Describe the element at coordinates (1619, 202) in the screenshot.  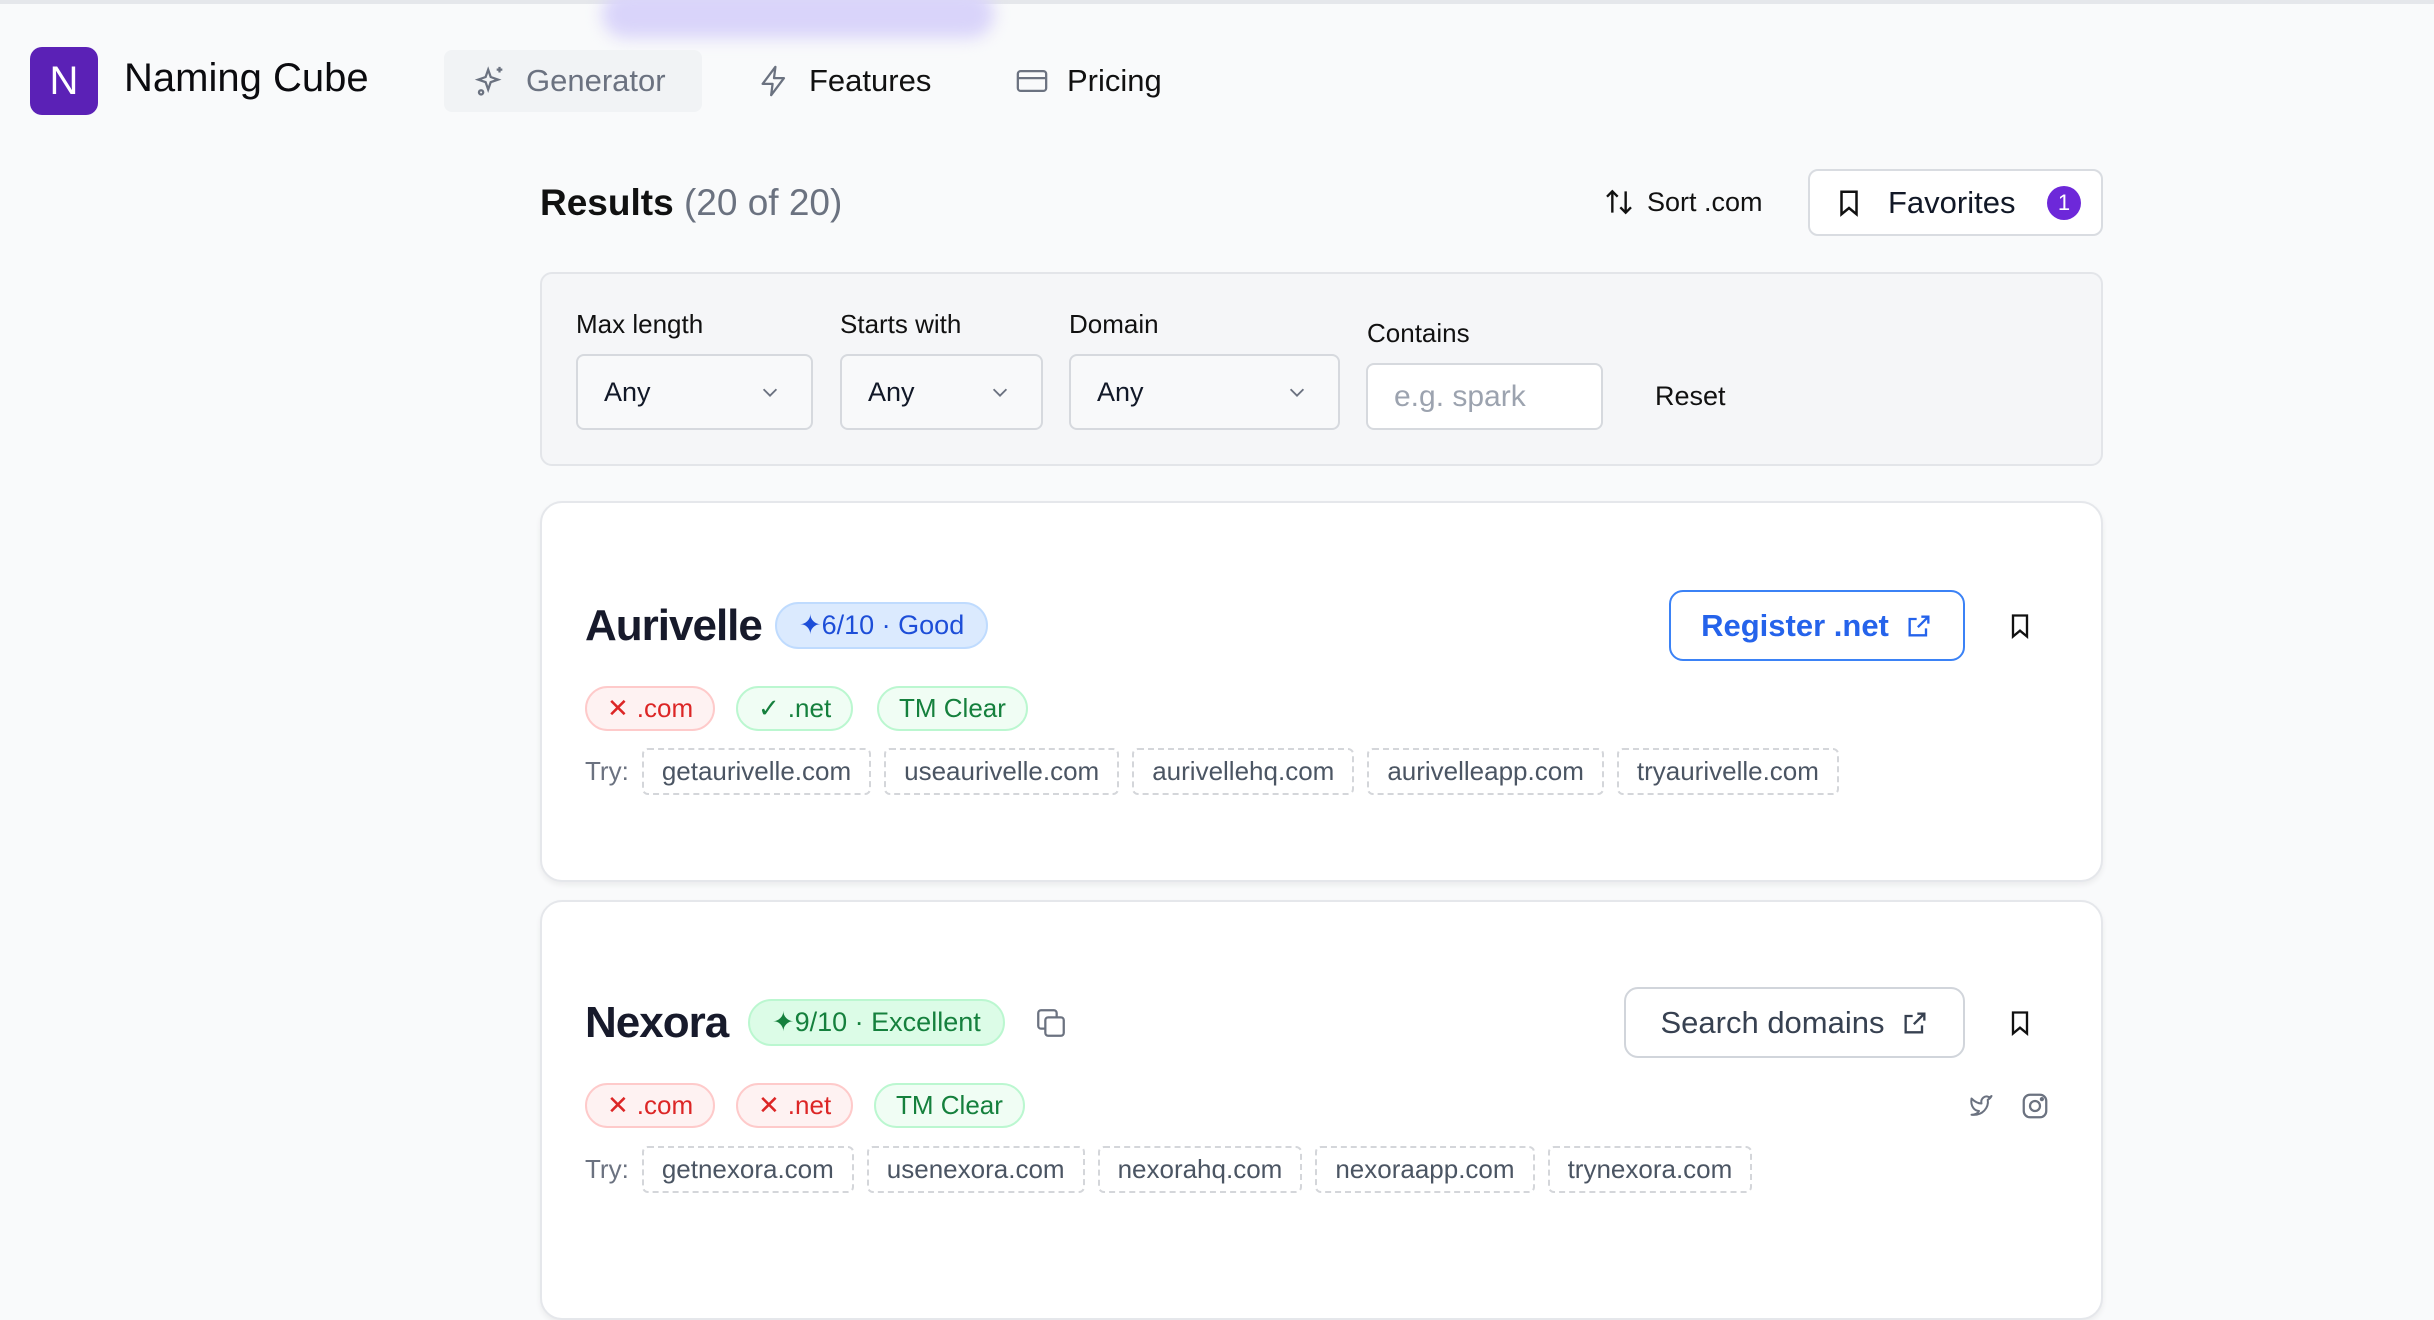
I see `sort-arrows-icon` at that location.